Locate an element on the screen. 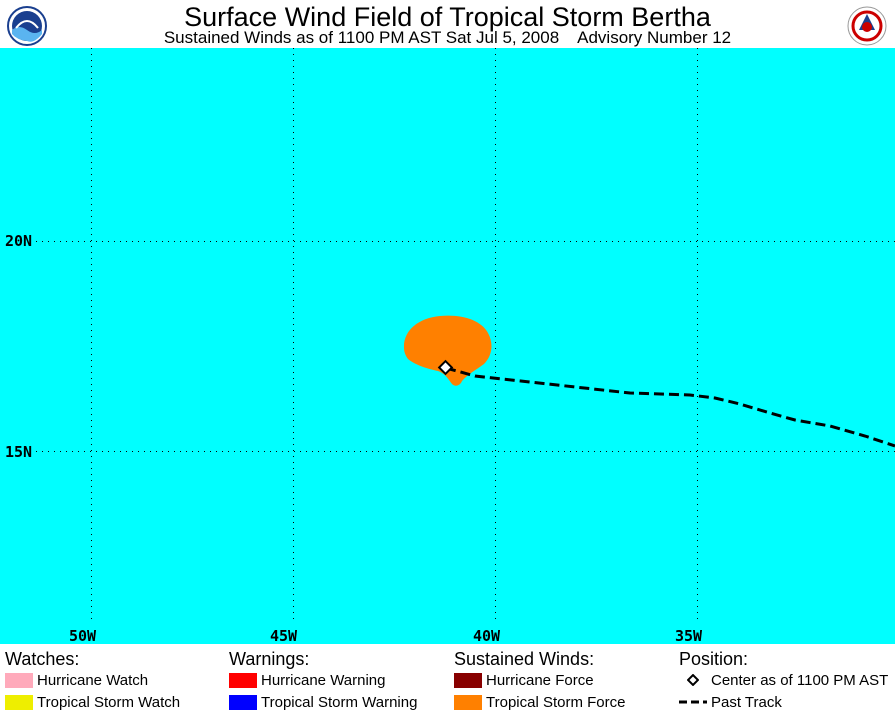 The height and width of the screenshot is (716, 895). tropical-storm-force-wind-area is located at coordinates (447, 350).